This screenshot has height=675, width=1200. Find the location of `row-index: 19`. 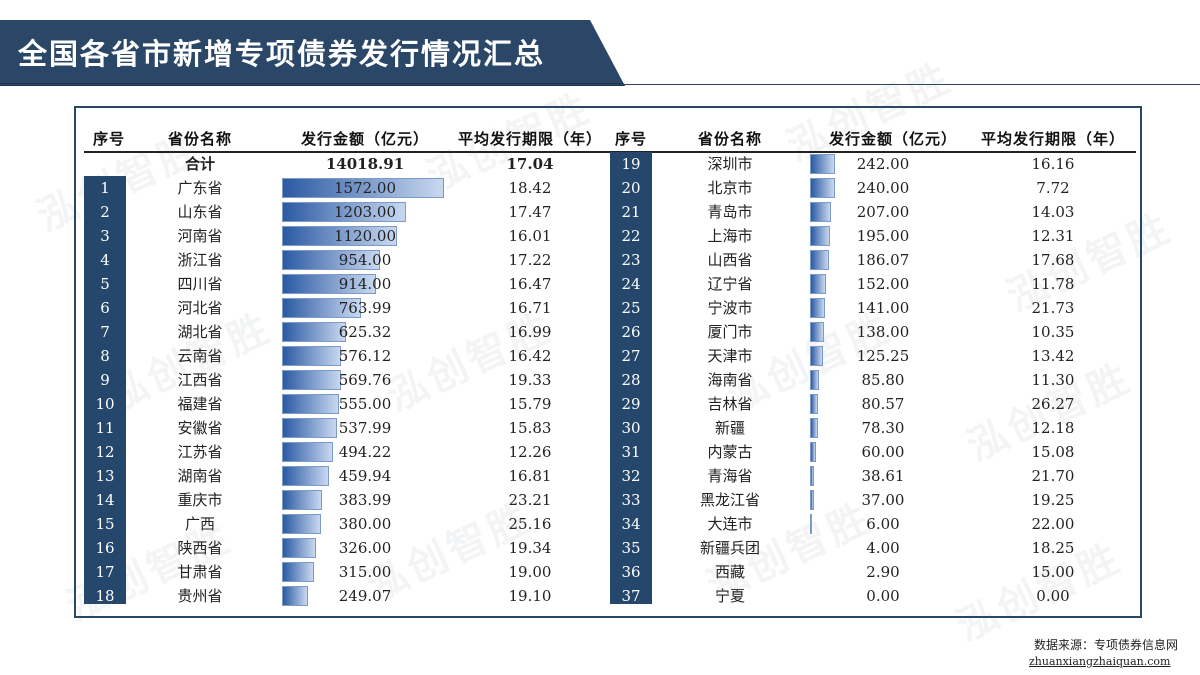

row-index: 19 is located at coordinates (631, 164).